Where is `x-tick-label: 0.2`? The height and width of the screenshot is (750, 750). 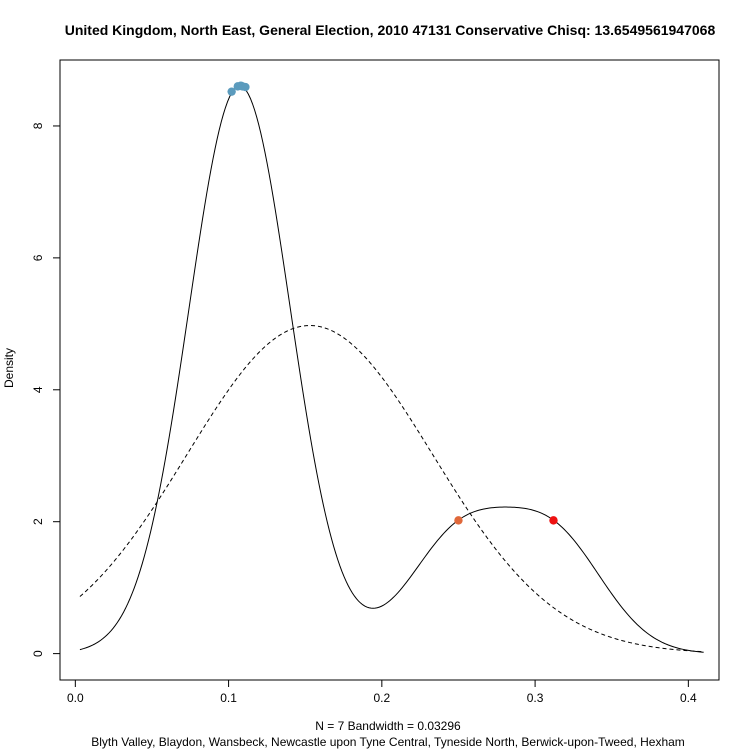 x-tick-label: 0.2 is located at coordinates (381, 698).